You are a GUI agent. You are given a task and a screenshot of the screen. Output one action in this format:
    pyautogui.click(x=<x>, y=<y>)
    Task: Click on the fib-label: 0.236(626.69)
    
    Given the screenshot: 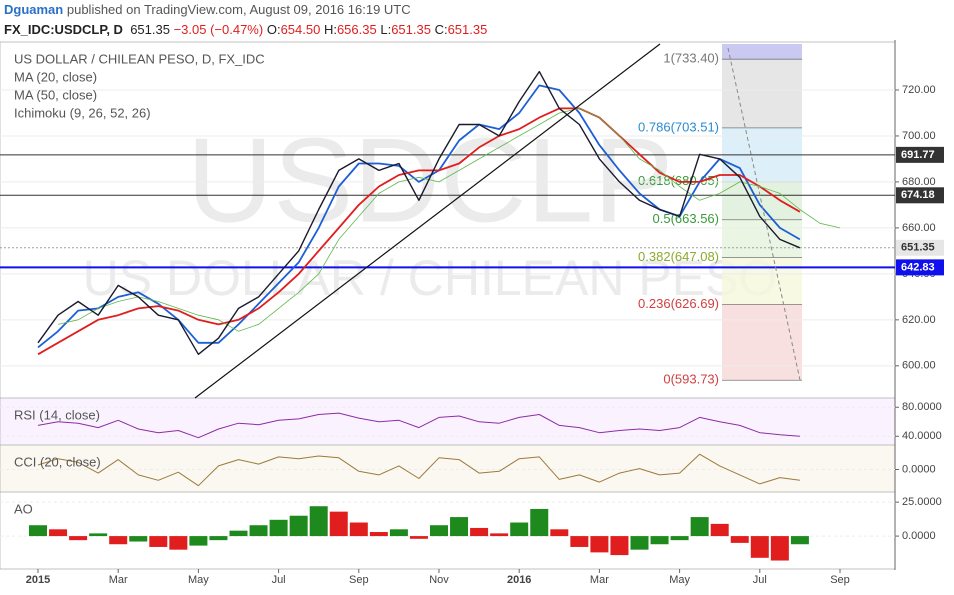 What is the action you would take?
    pyautogui.click(x=678, y=303)
    